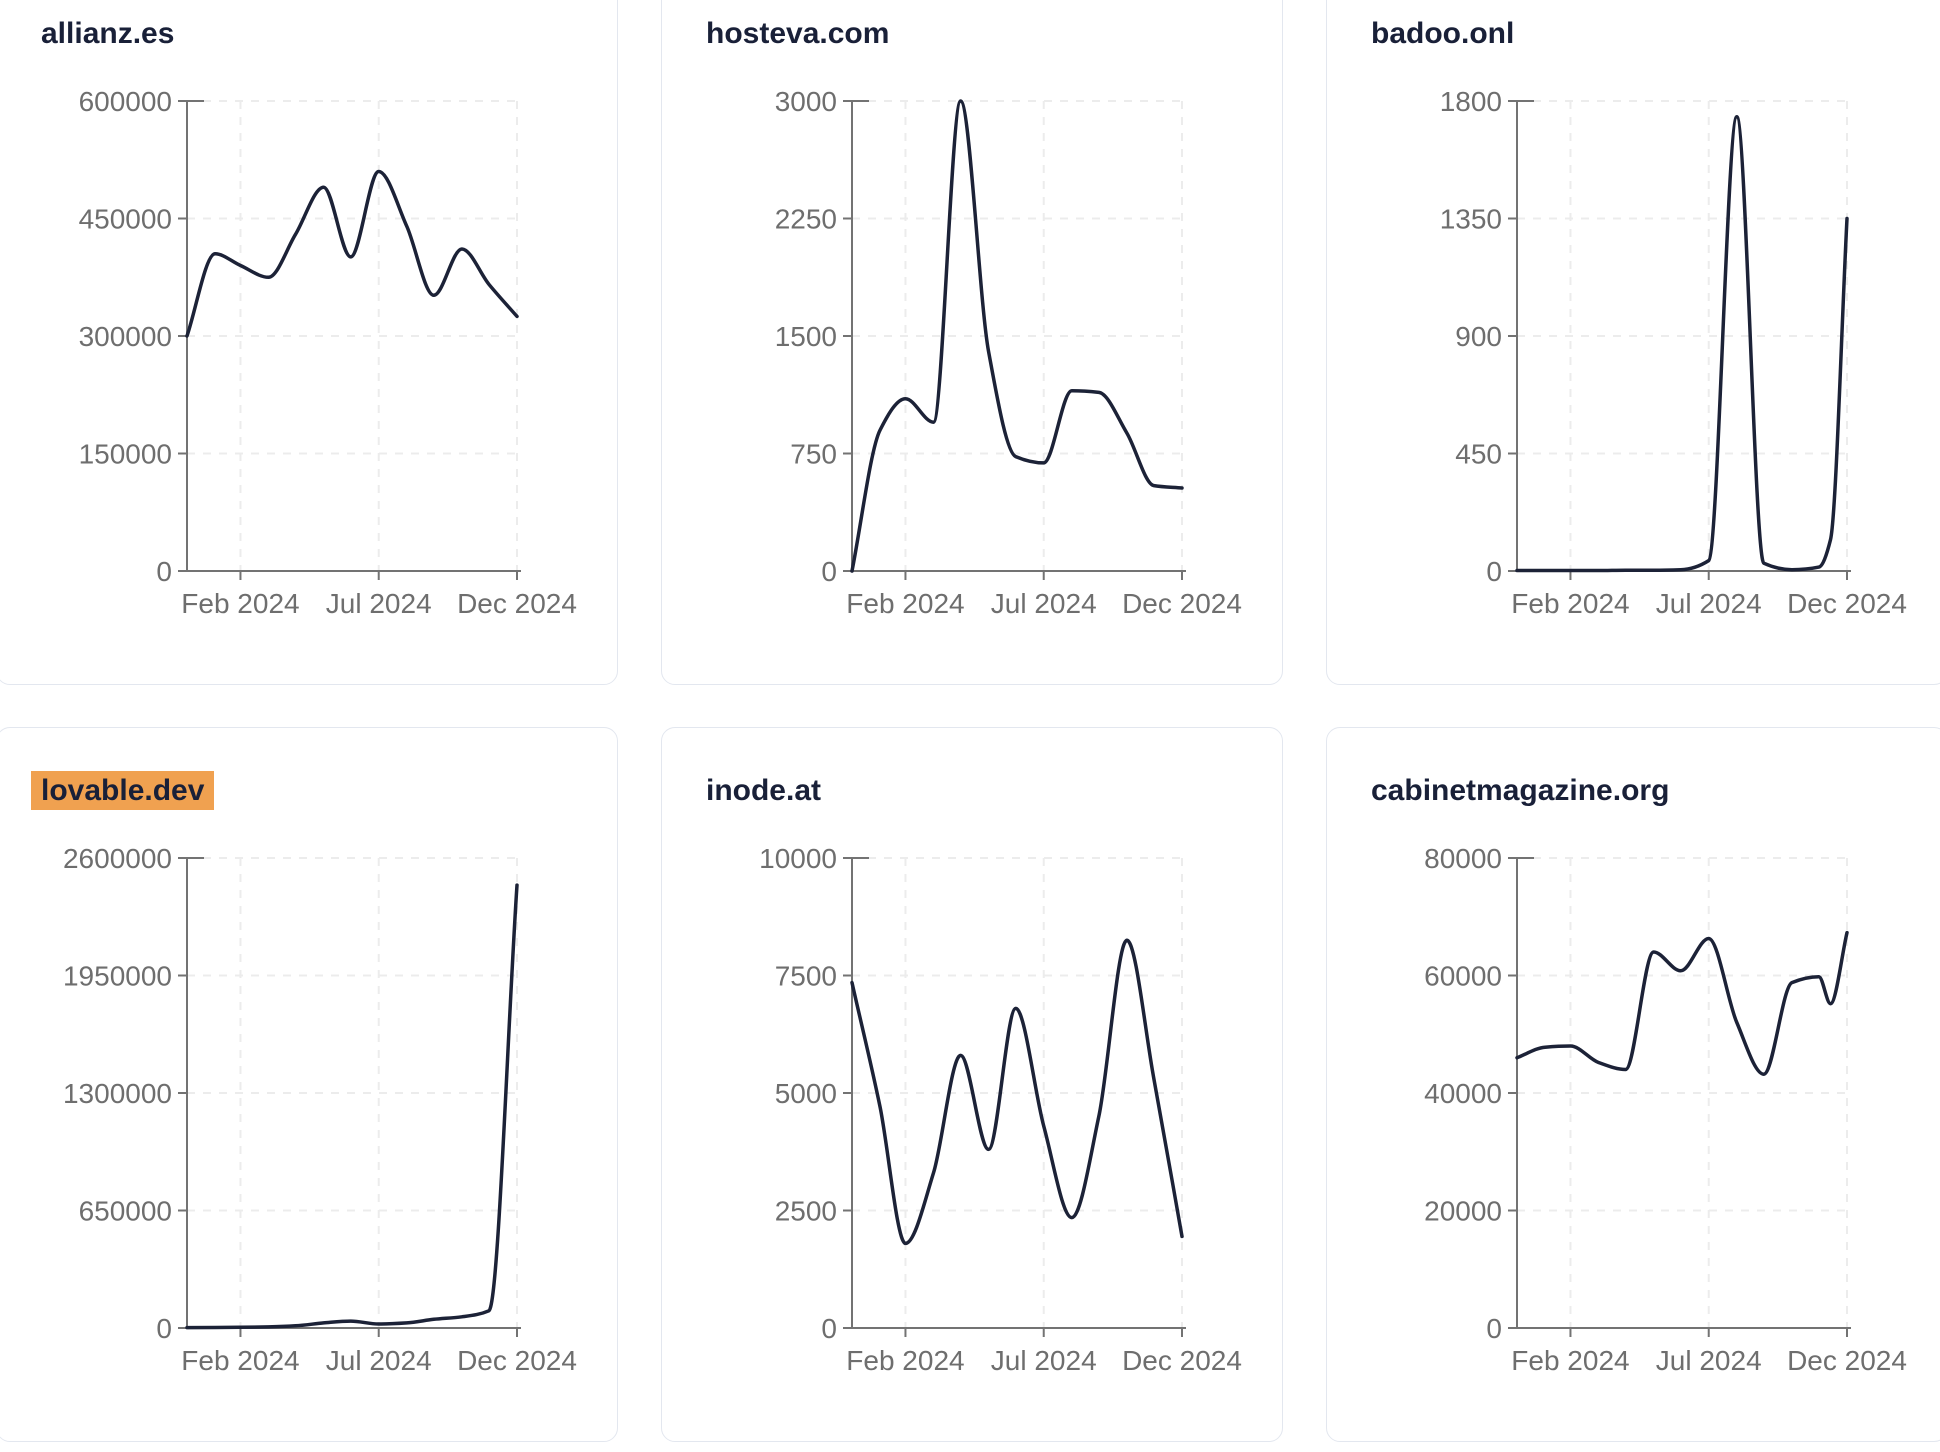  Describe the element at coordinates (125, 454) in the screenshot. I see `y-tick-label: 150000` at that location.